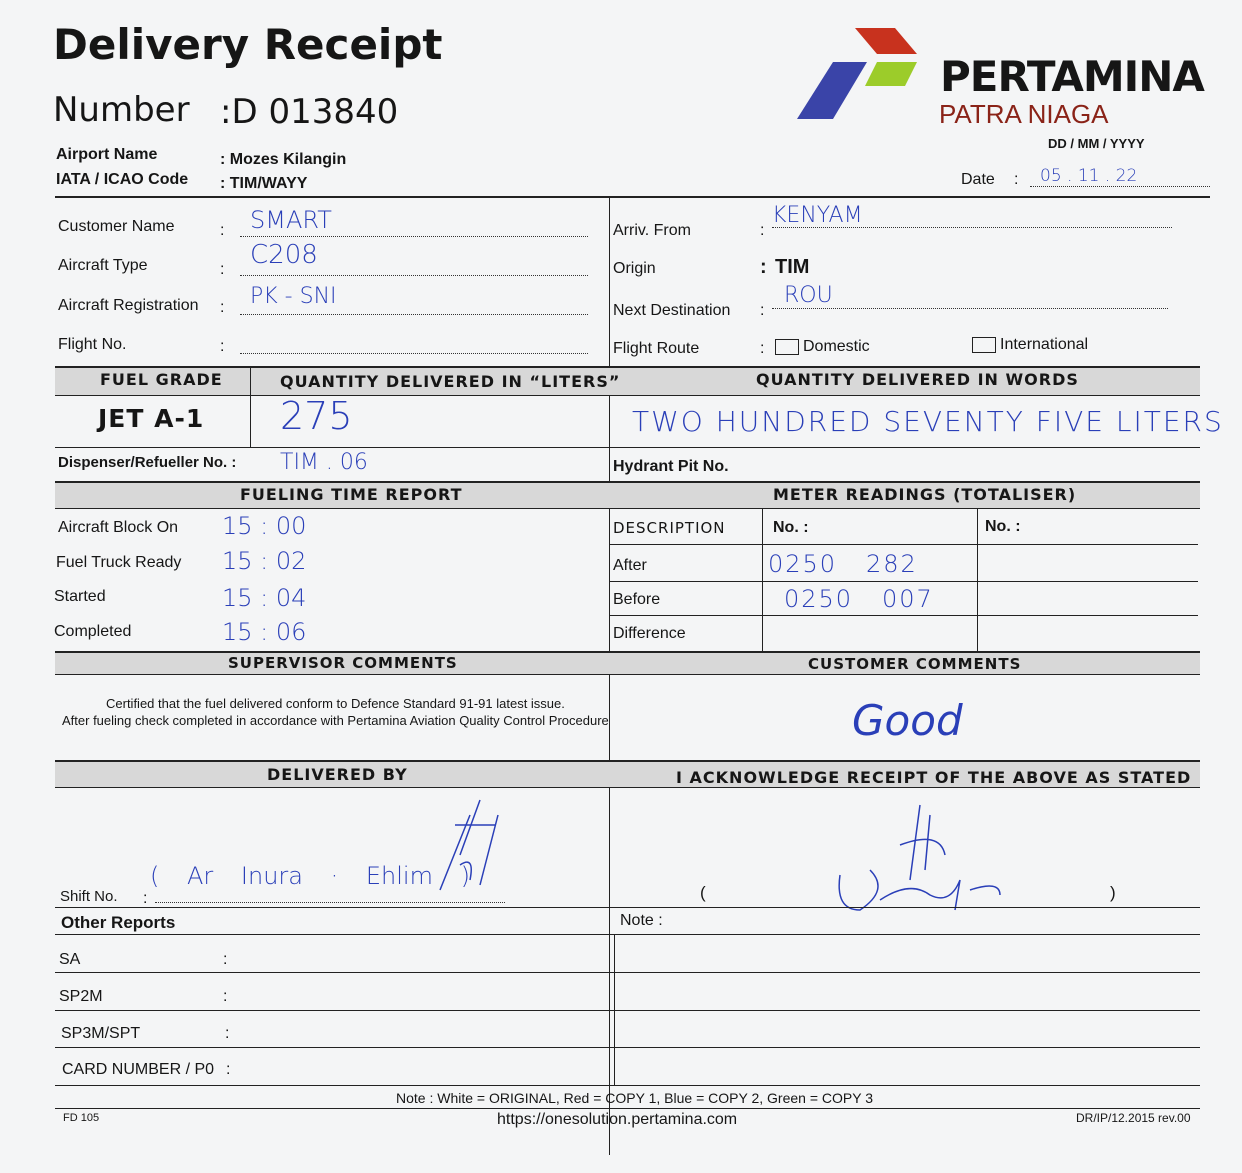 This screenshot has width=1242, height=1173. What do you see at coordinates (928, 421) in the screenshot?
I see `words-value: TWO HUNDRED SEVENTY FIVE LITERS` at bounding box center [928, 421].